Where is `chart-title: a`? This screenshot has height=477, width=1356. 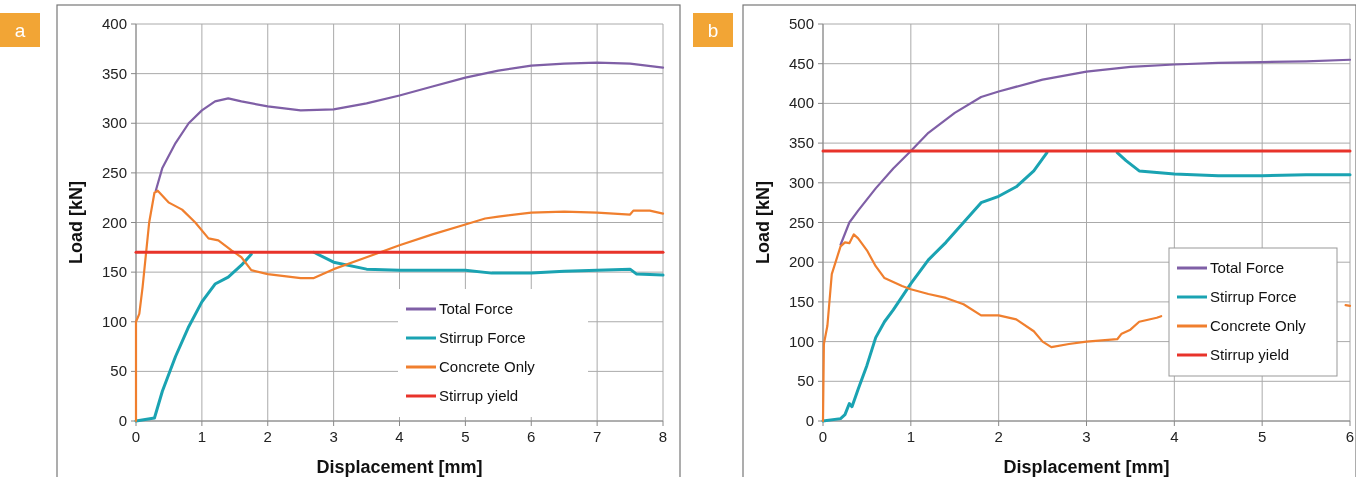 chart-title: a is located at coordinates (20, 30).